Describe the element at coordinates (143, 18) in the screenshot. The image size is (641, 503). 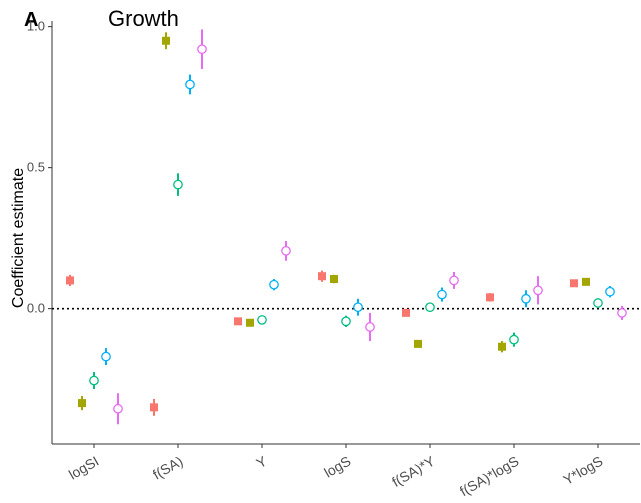
I see `chart-title: Growth` at that location.